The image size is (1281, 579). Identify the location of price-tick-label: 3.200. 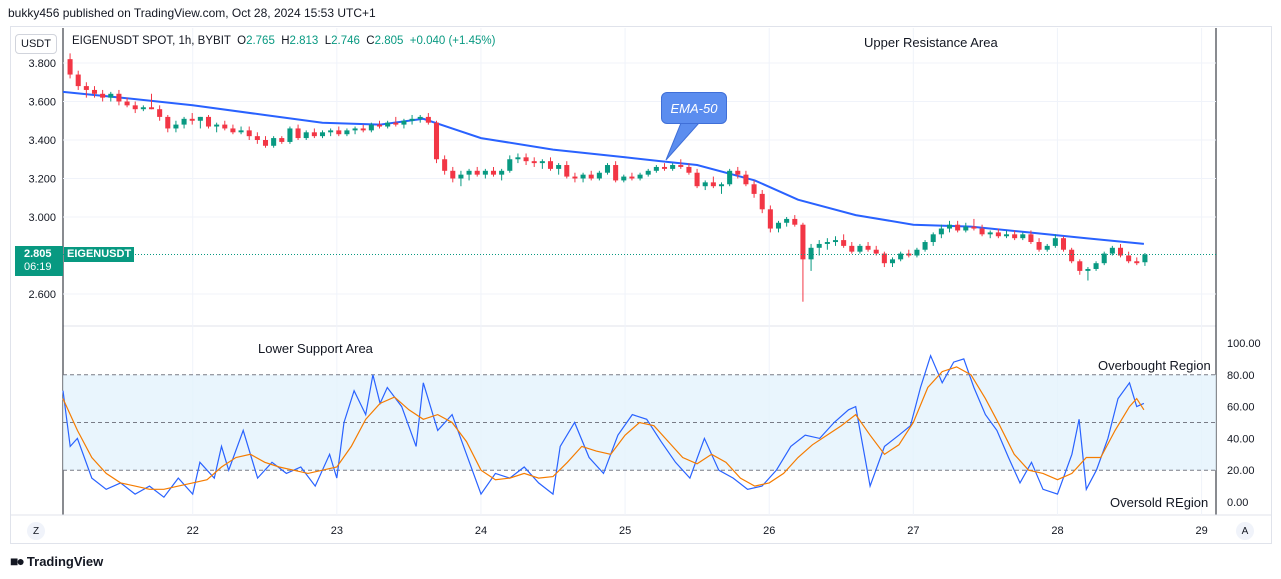
(42, 180).